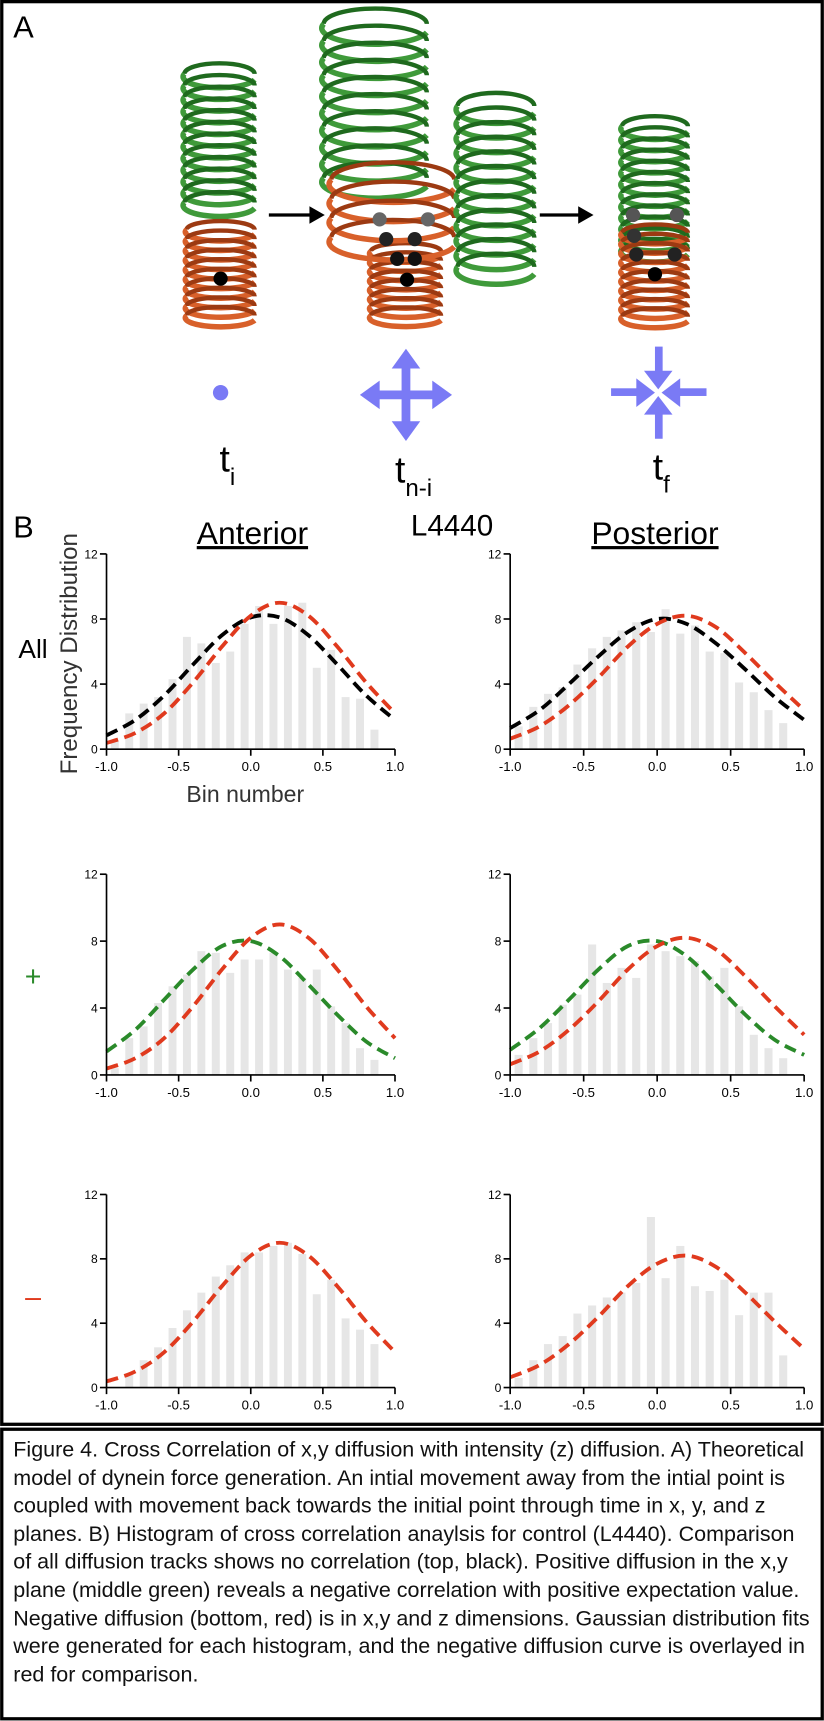 This screenshot has width=824, height=1721. Describe the element at coordinates (94, 1259) in the screenshot. I see `y-tick-label: 8` at that location.